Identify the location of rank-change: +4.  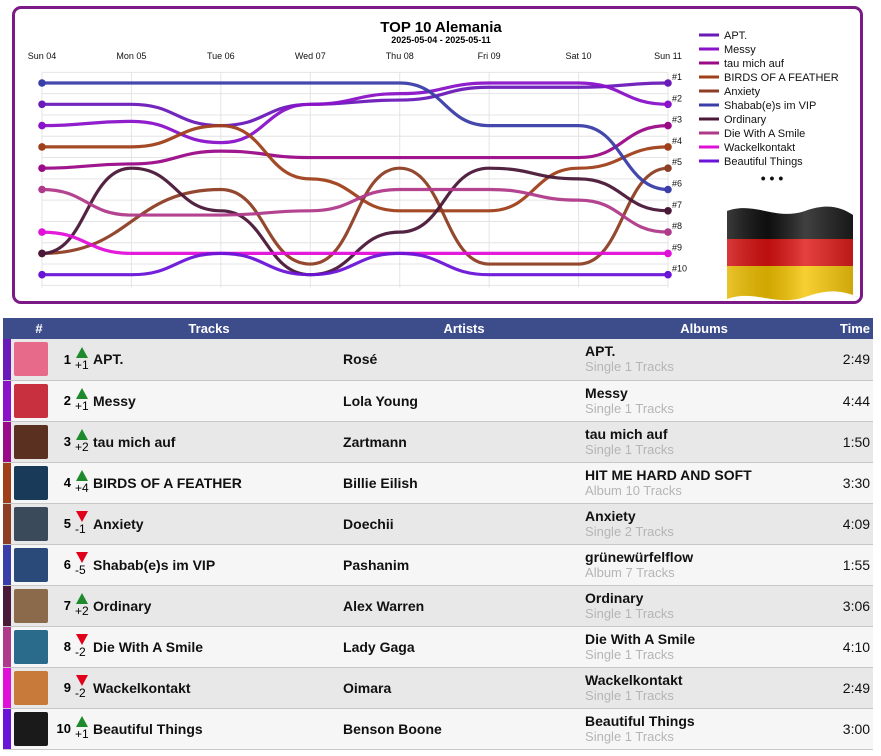
(84, 482).